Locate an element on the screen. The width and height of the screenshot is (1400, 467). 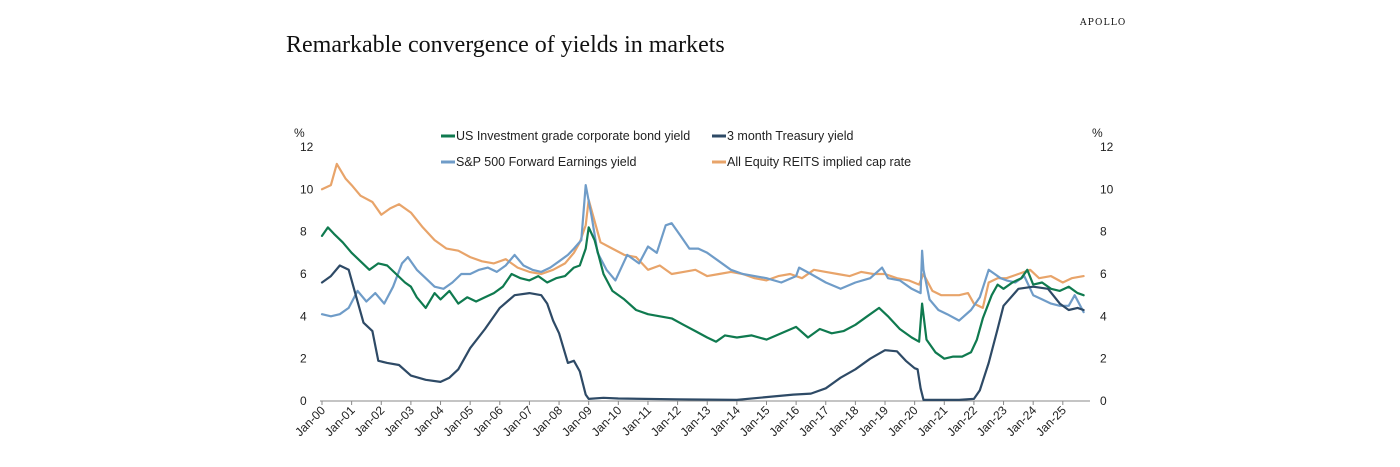
y-tick-label-left: 2 is located at coordinates (303, 359).